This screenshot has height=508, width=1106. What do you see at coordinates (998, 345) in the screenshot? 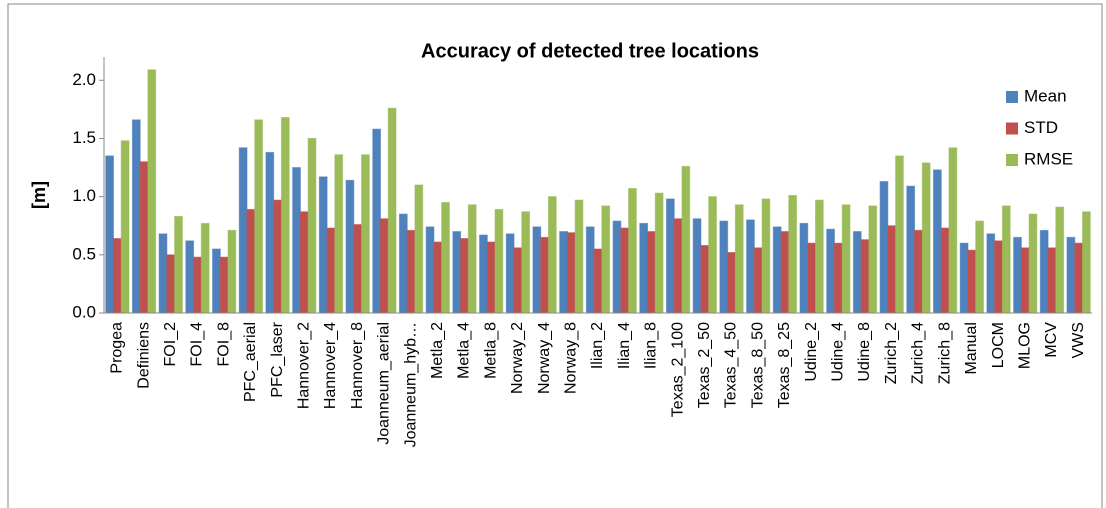
I see `x-tick-label: LOCM` at bounding box center [998, 345].